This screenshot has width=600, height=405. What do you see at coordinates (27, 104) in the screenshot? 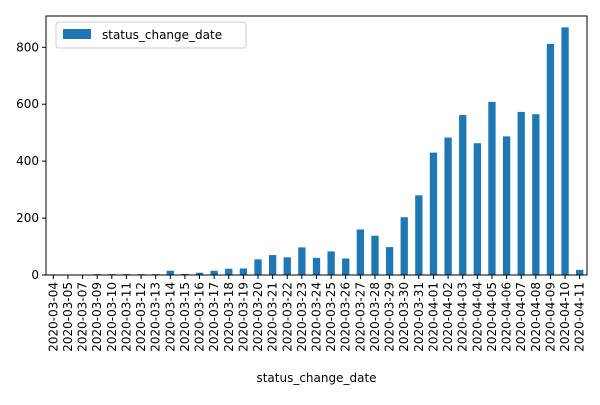
I see `y-tick-label: 600` at bounding box center [27, 104].